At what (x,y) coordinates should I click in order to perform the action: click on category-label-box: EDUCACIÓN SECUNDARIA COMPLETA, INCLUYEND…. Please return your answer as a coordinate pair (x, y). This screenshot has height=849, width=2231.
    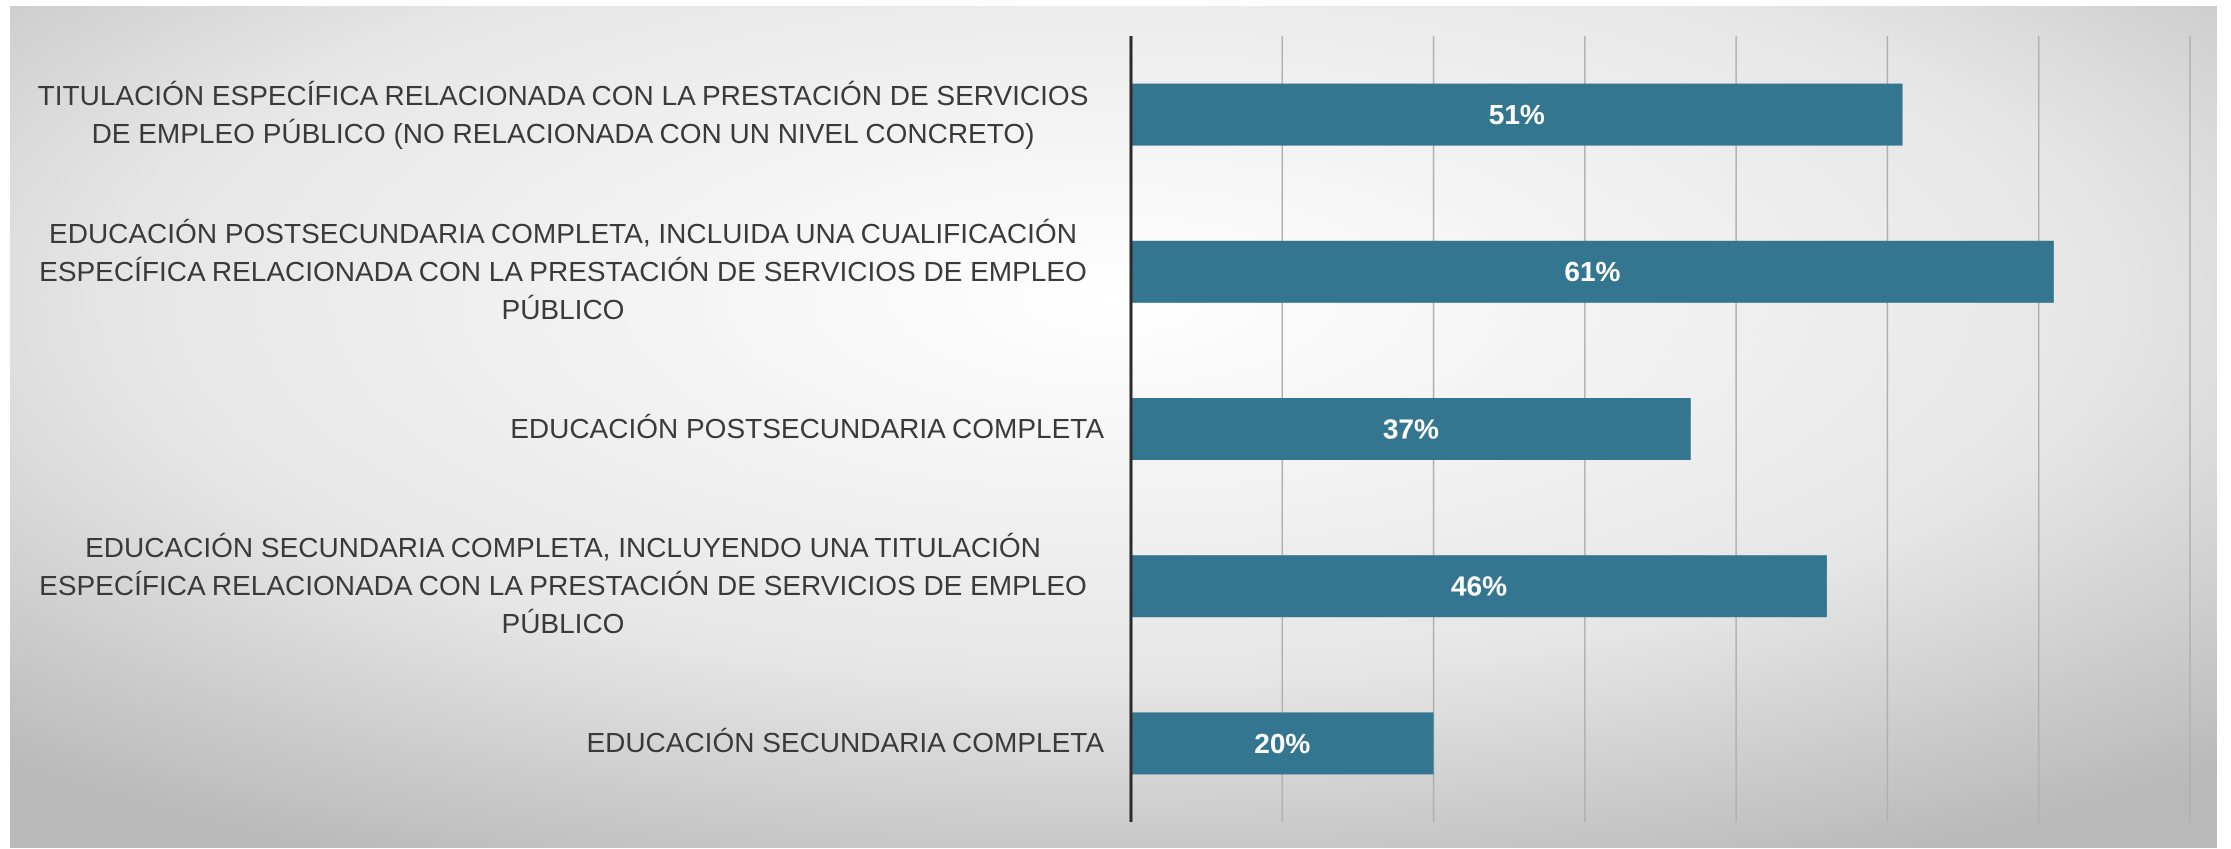
    Looking at the image, I should click on (563, 586).